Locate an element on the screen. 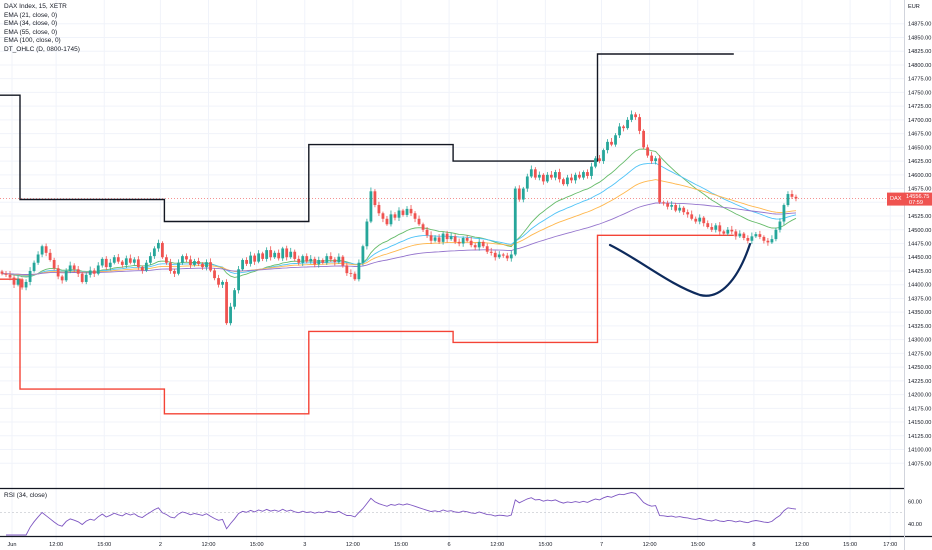 The width and height of the screenshot is (932, 550). price-tick-label: 14600.00 is located at coordinates (919, 176).